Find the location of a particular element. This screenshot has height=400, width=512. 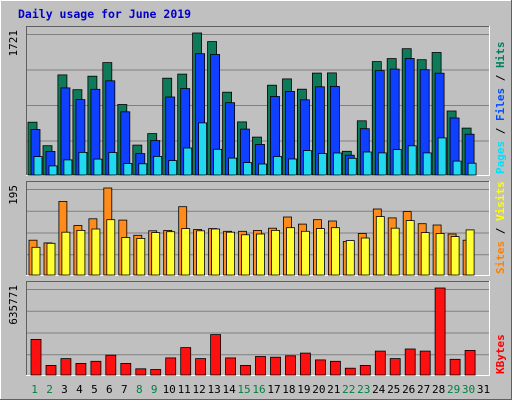

legend-entry: Visits is located at coordinates (500, 201).